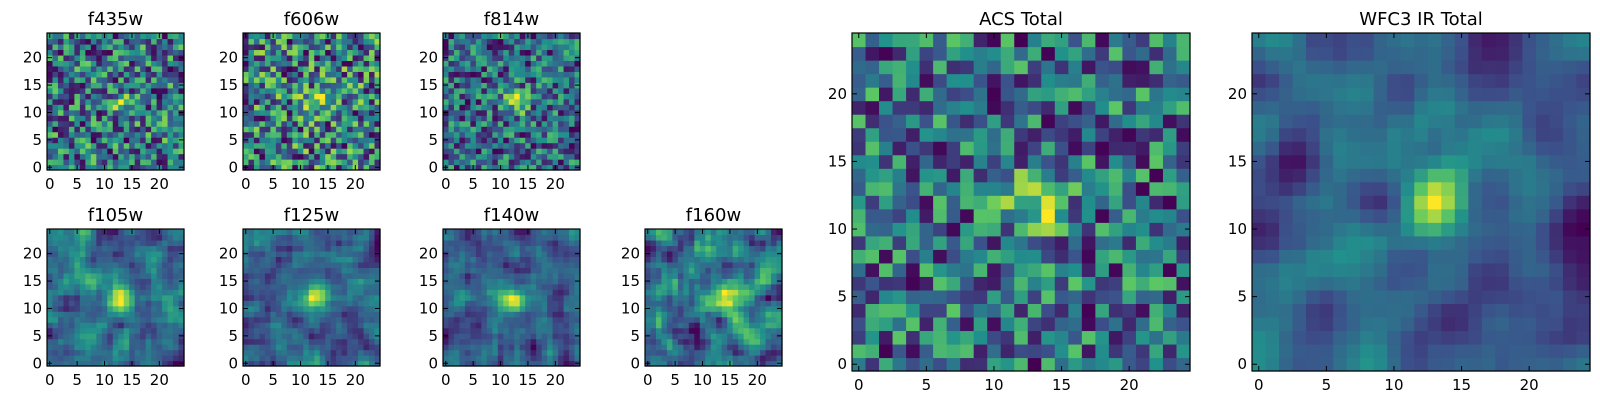 This screenshot has height=400, width=1600. What do you see at coordinates (32, 58) in the screenshot?
I see `y-tick-label: 20` at bounding box center [32, 58].